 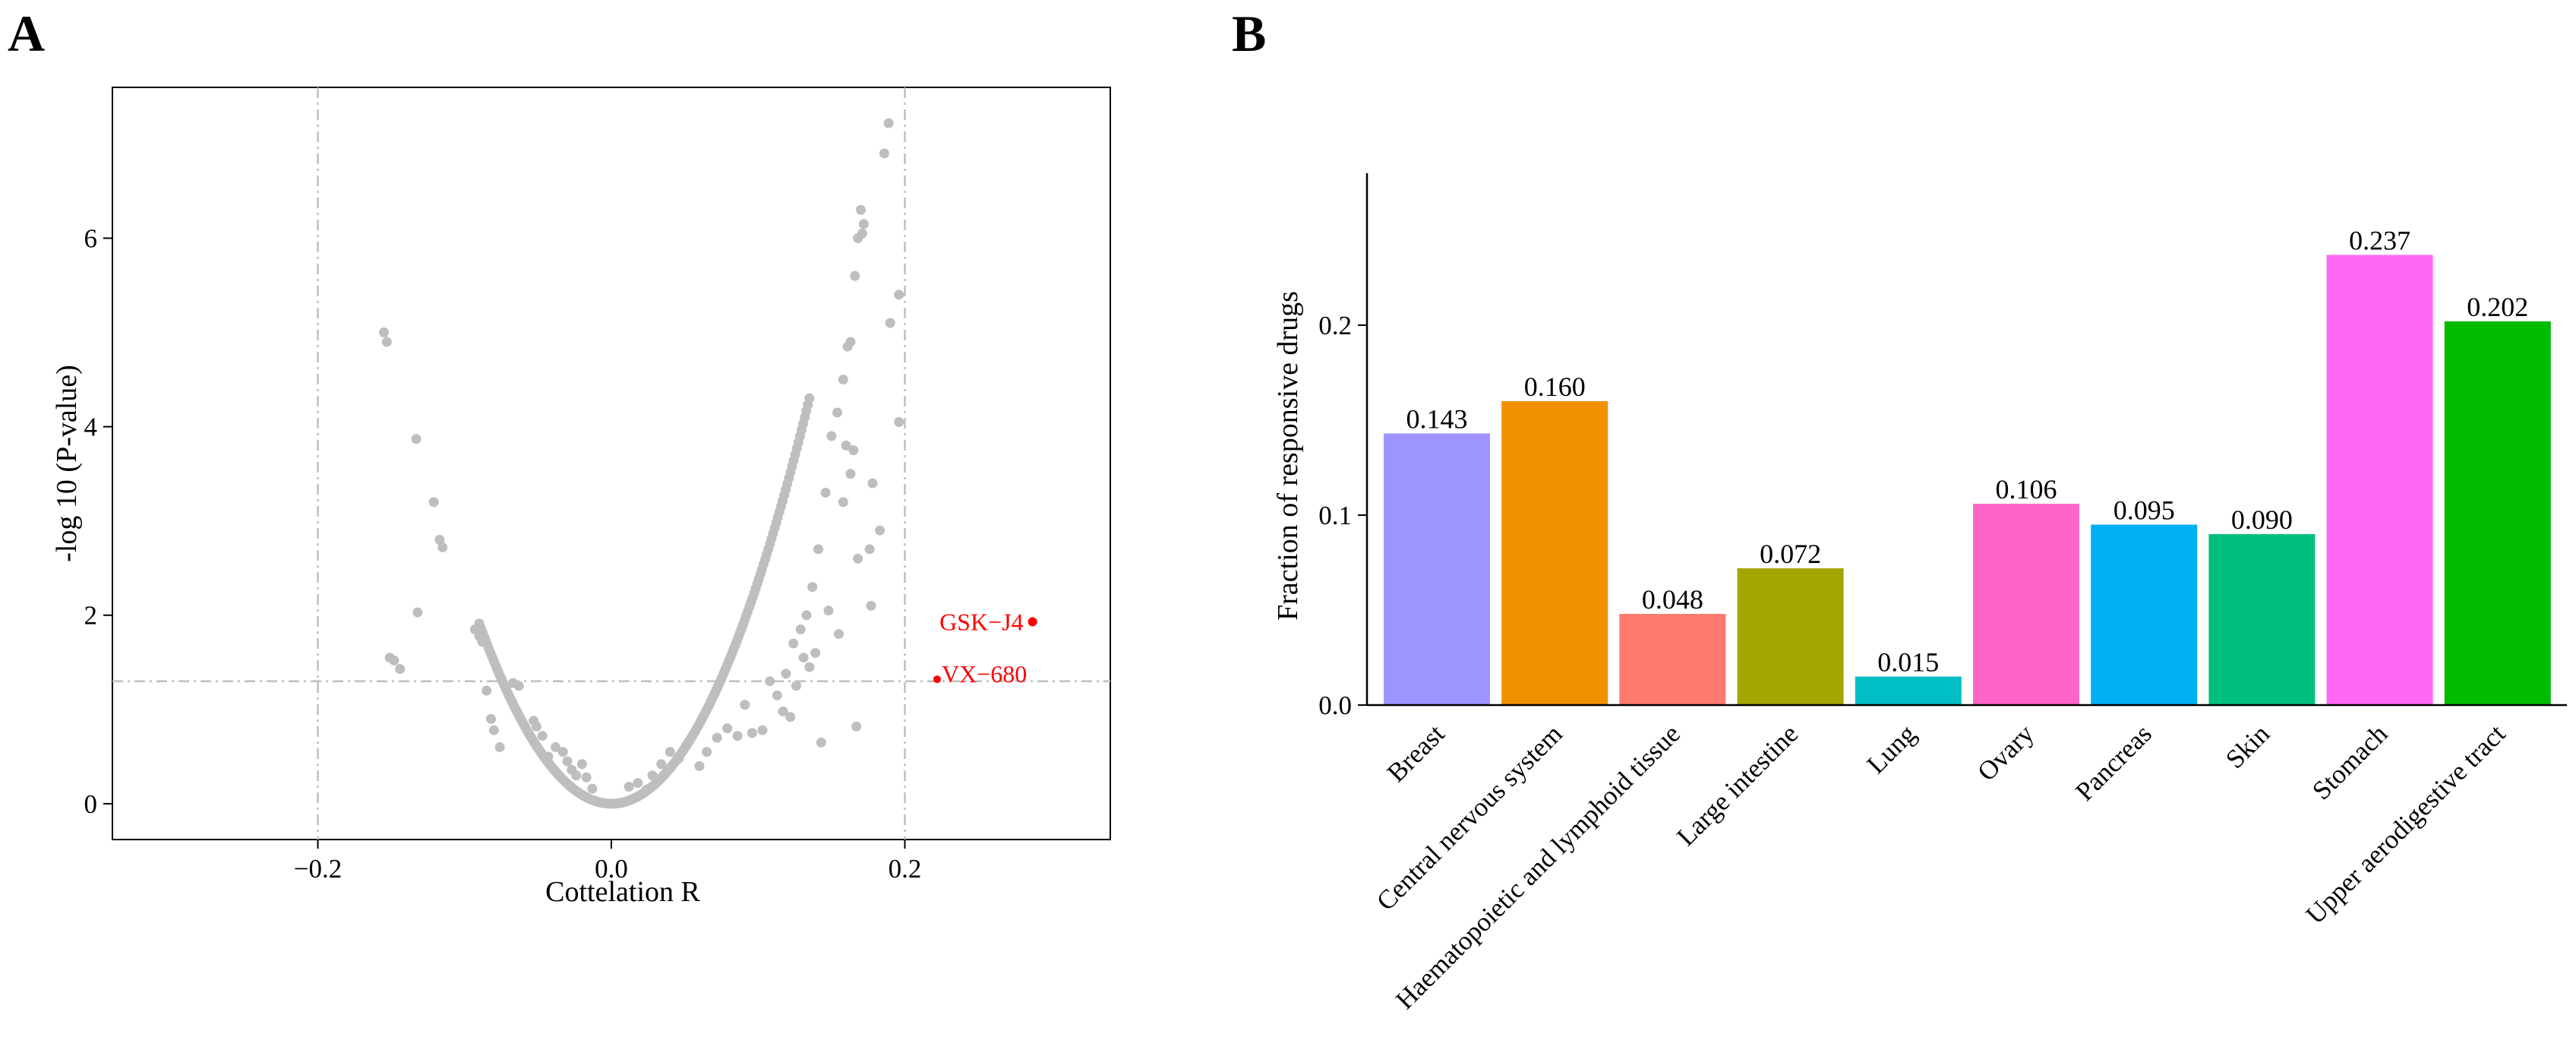 I want to click on value-label-large-intestine: 0.072, so click(x=1790, y=554).